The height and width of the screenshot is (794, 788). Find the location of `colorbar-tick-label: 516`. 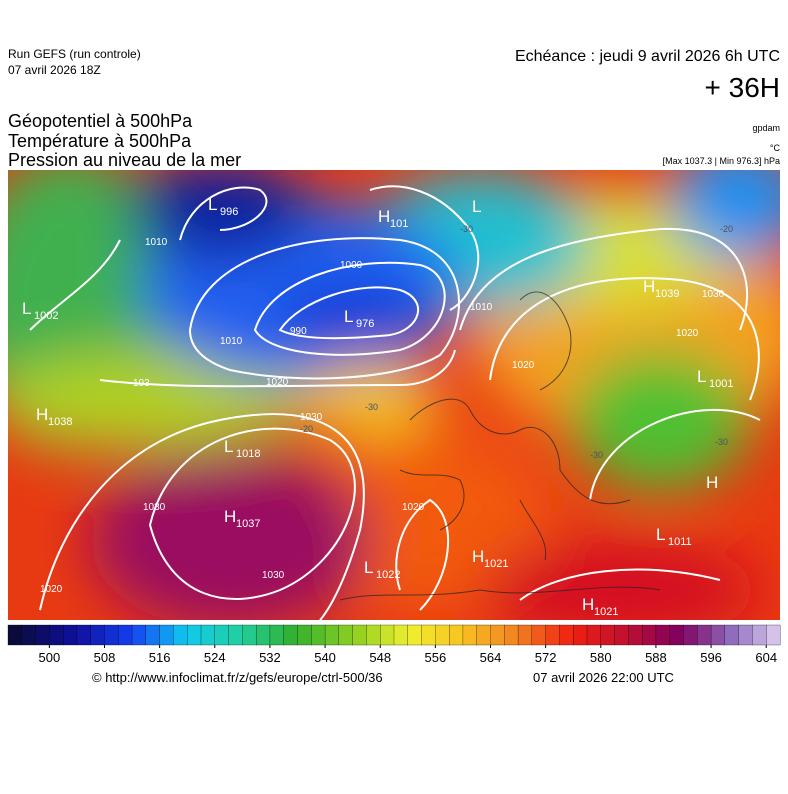

colorbar-tick-label: 516 is located at coordinates (160, 657).